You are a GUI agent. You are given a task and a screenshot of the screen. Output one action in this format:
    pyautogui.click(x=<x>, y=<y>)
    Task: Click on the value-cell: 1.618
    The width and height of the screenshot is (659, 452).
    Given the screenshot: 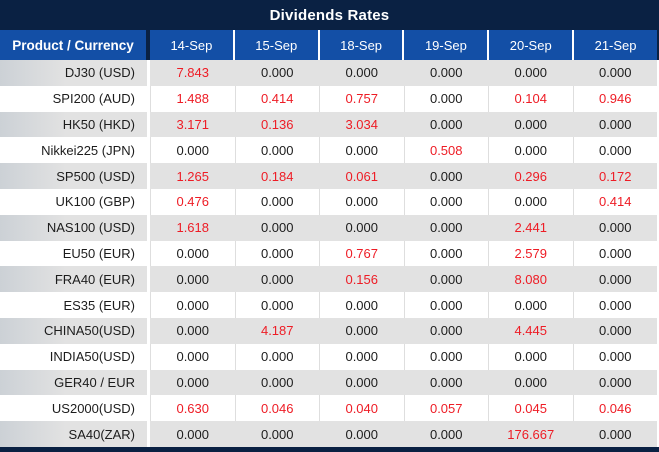 What is the action you would take?
    pyautogui.click(x=193, y=228)
    